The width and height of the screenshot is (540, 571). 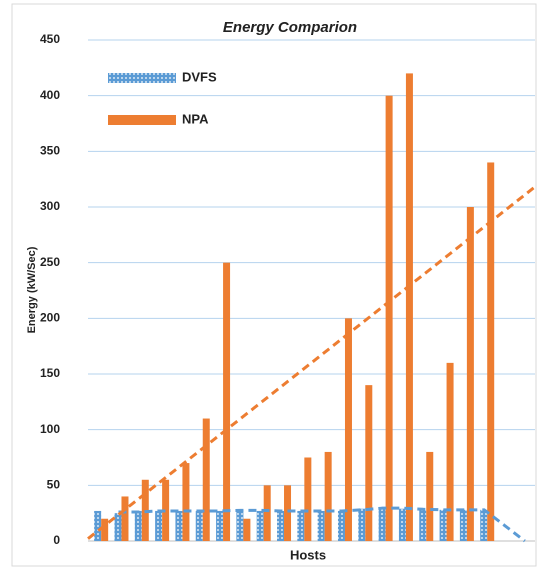 I want to click on y-tick-label: 450, so click(x=50, y=39).